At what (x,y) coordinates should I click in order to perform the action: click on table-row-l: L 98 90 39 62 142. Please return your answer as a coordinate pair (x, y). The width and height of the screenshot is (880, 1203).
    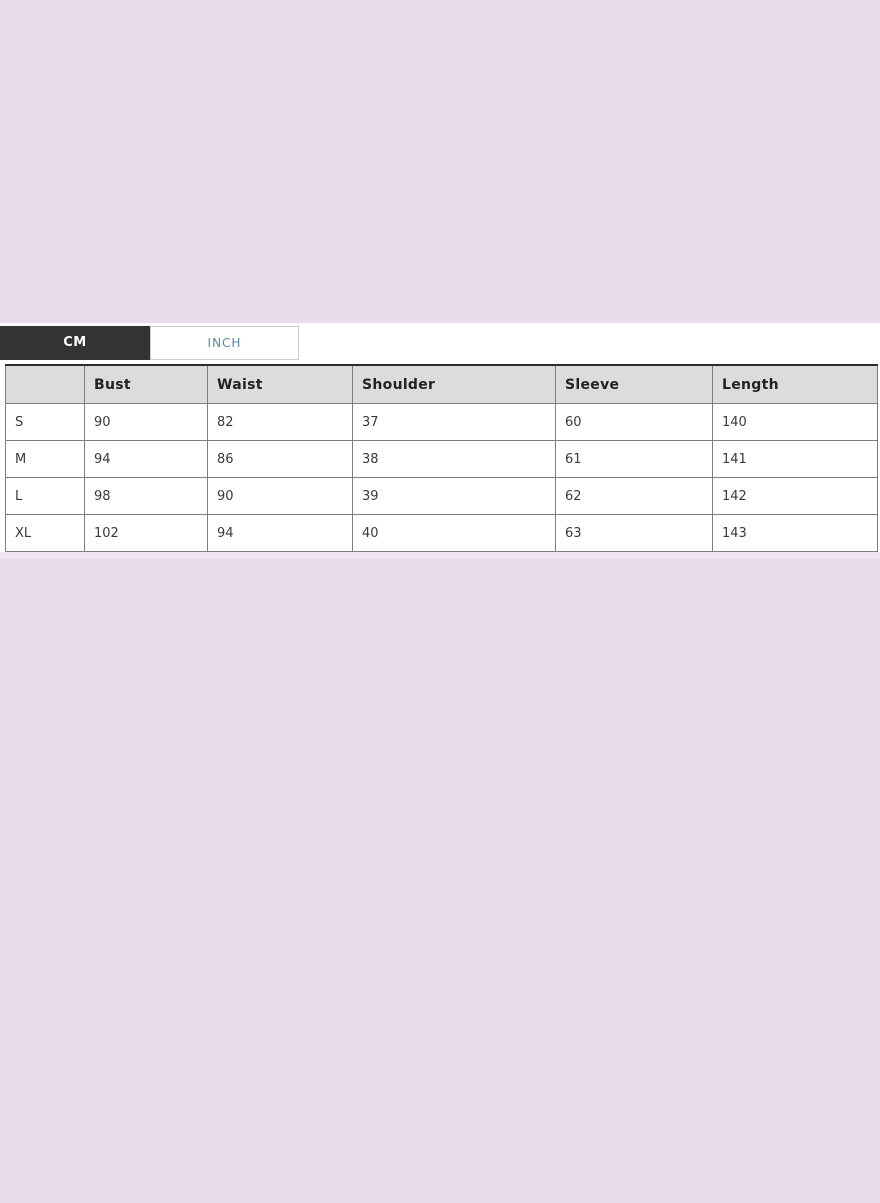
    Looking at the image, I should click on (441, 496).